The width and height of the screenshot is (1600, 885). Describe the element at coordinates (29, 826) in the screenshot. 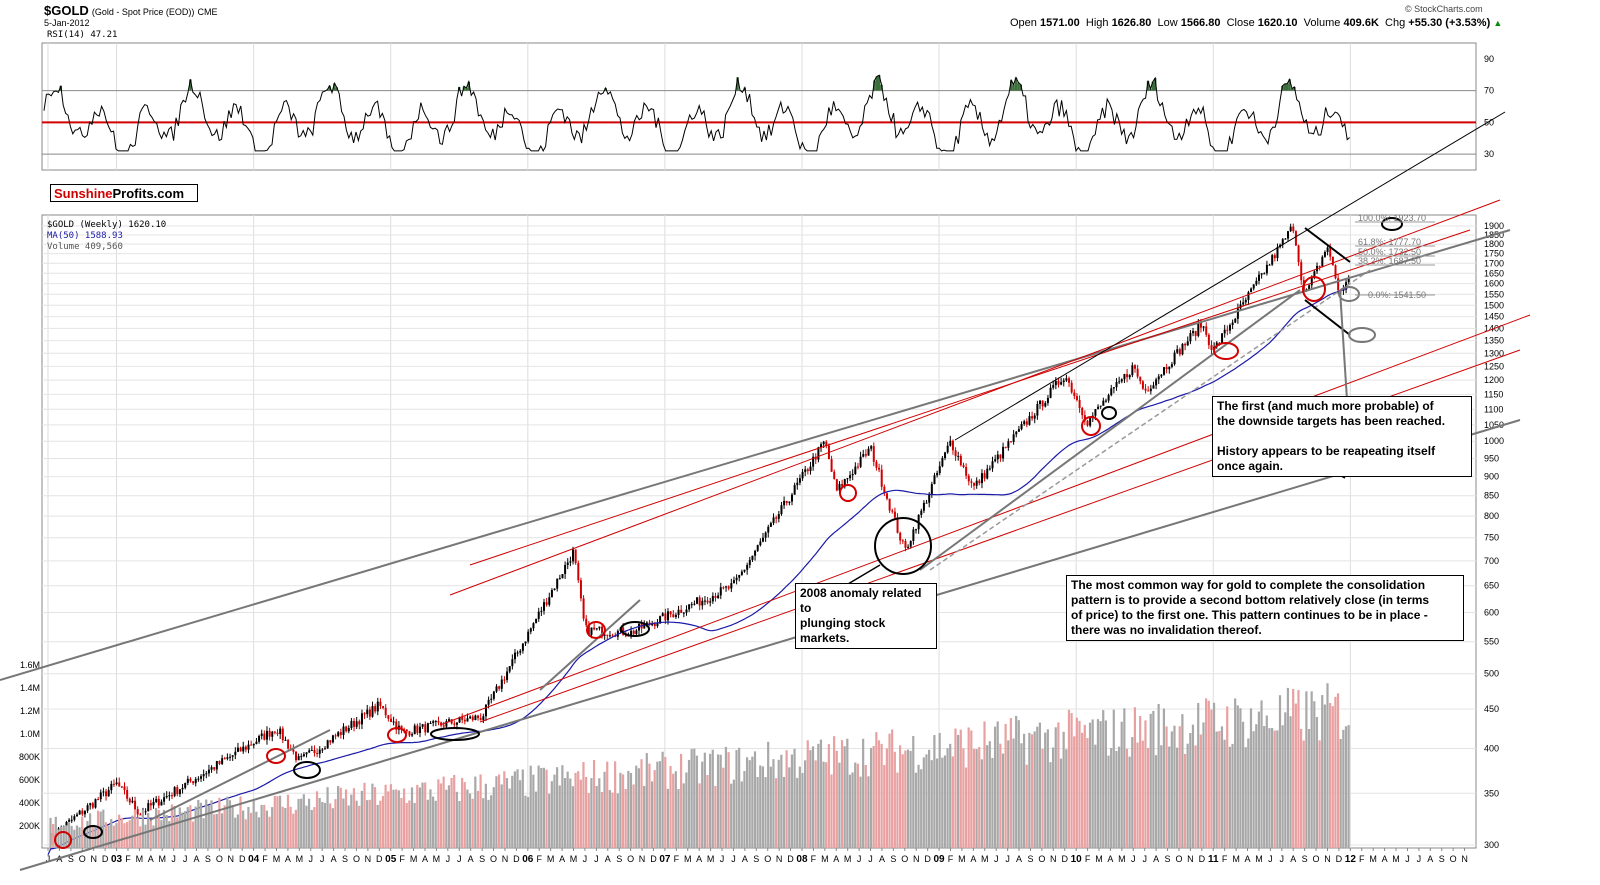

I see `volume-tick-label: 200K` at that location.